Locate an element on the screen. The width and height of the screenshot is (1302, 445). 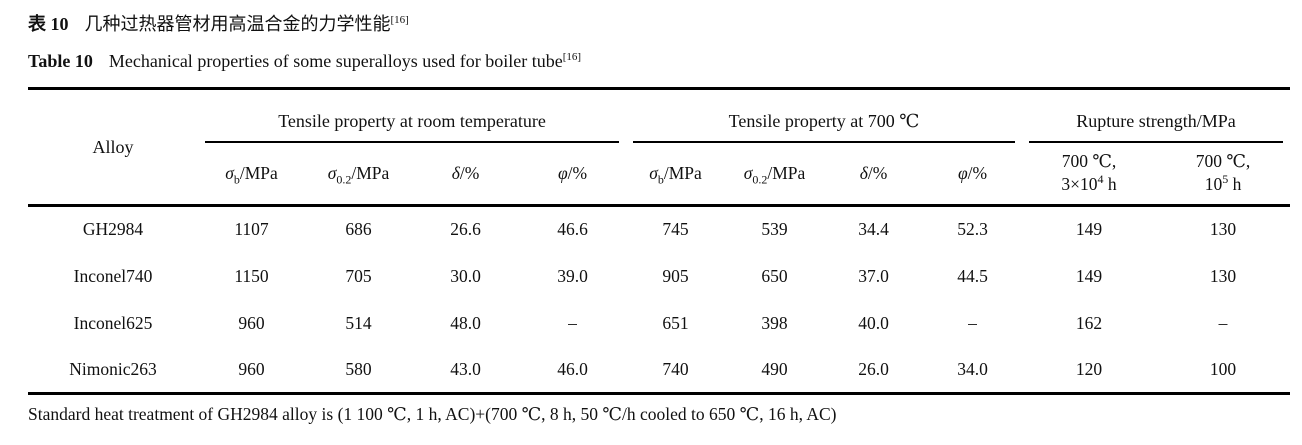
col-header-sigma-02-700: σ0.2/MPa is located at coordinates (775, 174).